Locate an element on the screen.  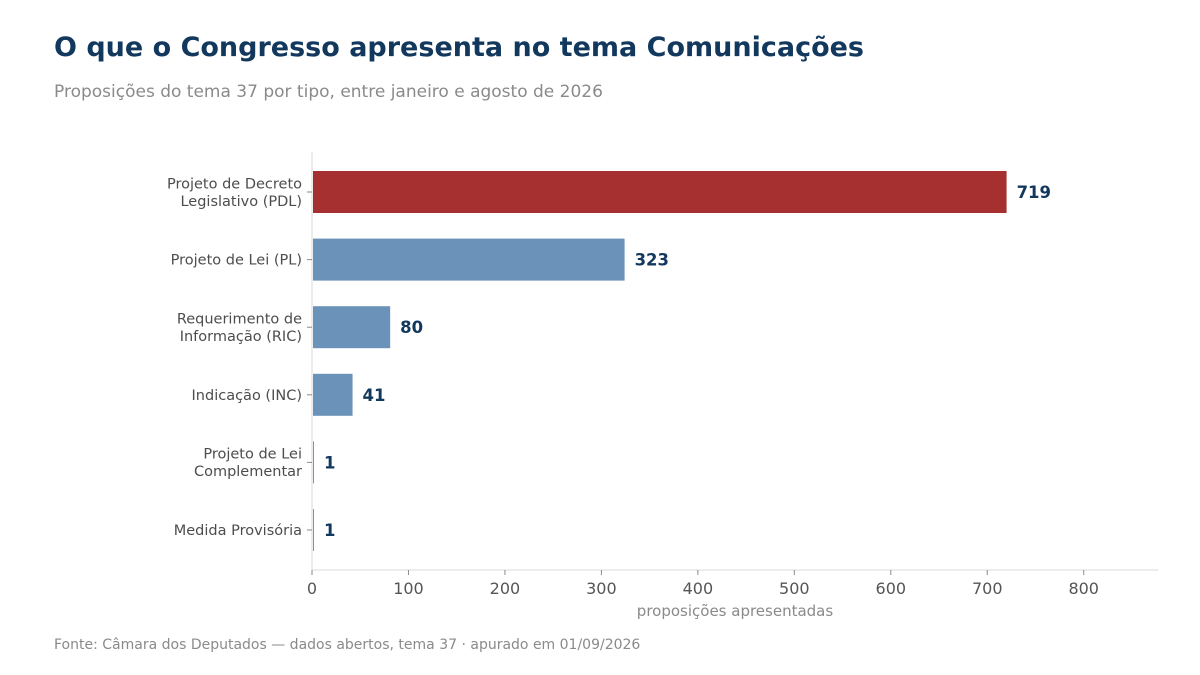
category-label-line: Indicação (INC) is located at coordinates (247, 396).